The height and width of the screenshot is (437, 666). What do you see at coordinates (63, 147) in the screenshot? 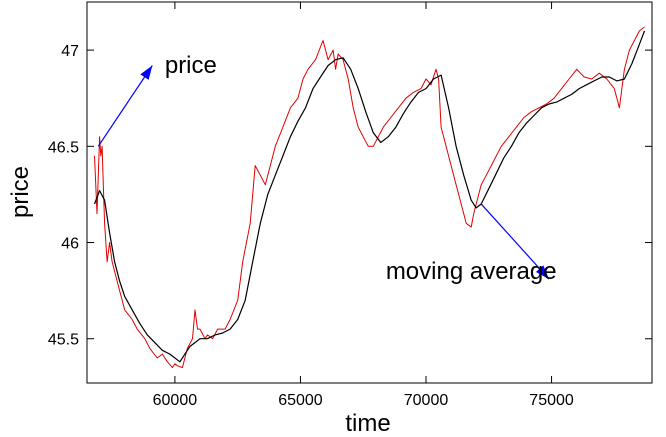
I see `y-tick-label: 46.5` at bounding box center [63, 147].